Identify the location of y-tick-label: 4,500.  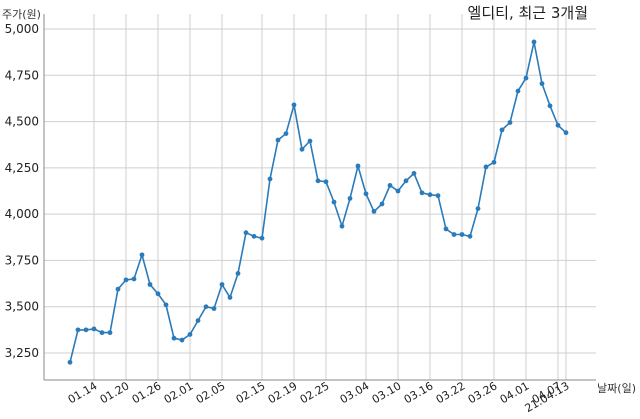
(22, 122).